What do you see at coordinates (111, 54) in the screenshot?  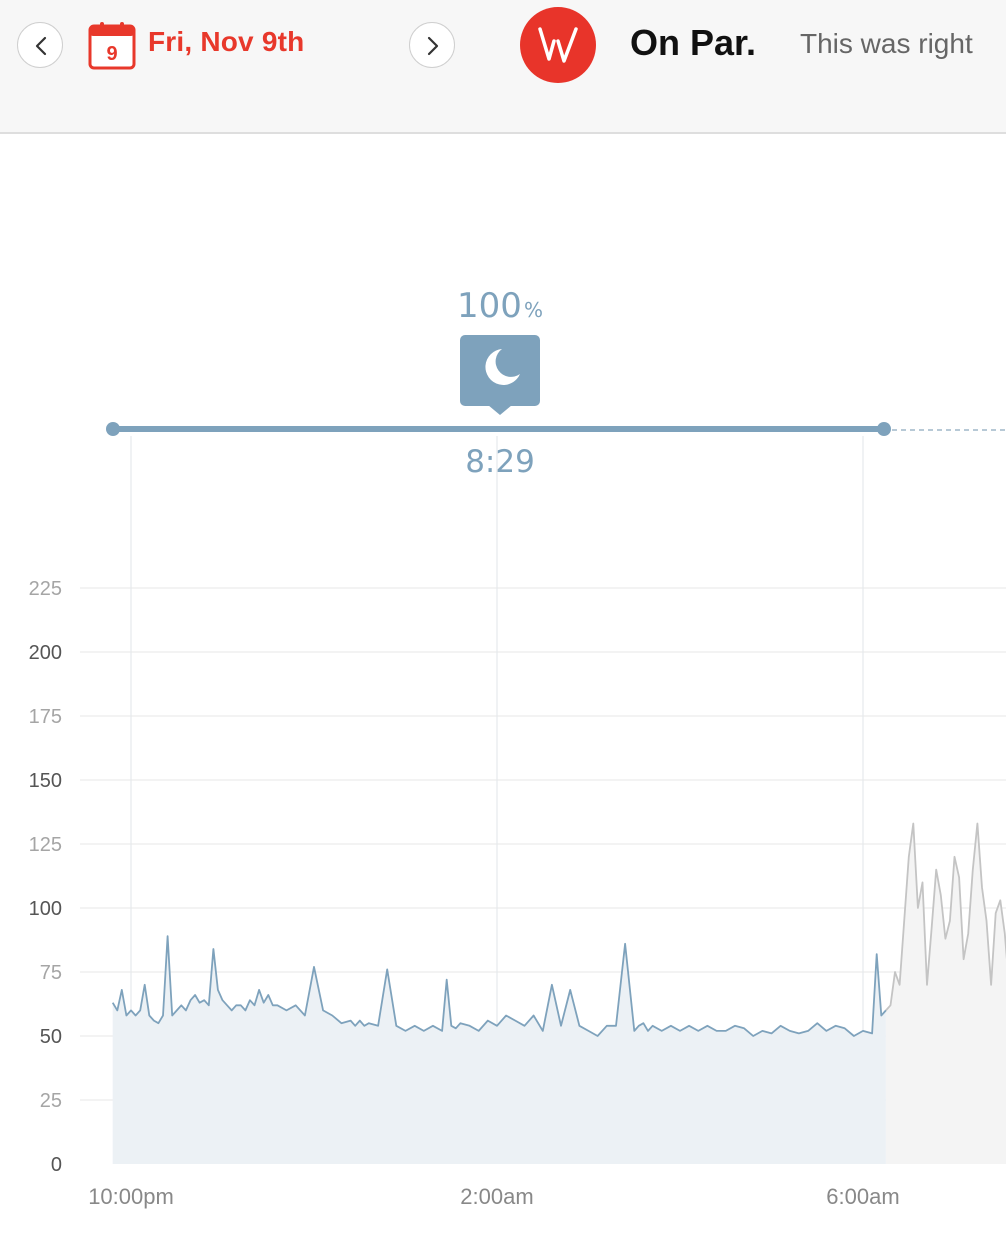 I see `calendar-day: 9` at bounding box center [111, 54].